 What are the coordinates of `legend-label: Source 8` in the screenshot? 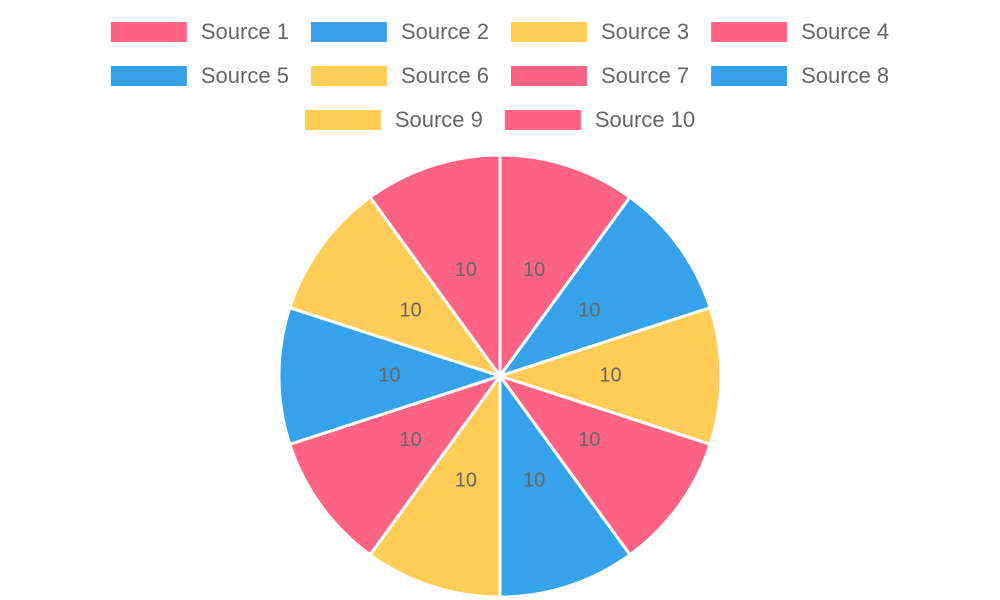 It's located at (845, 75).